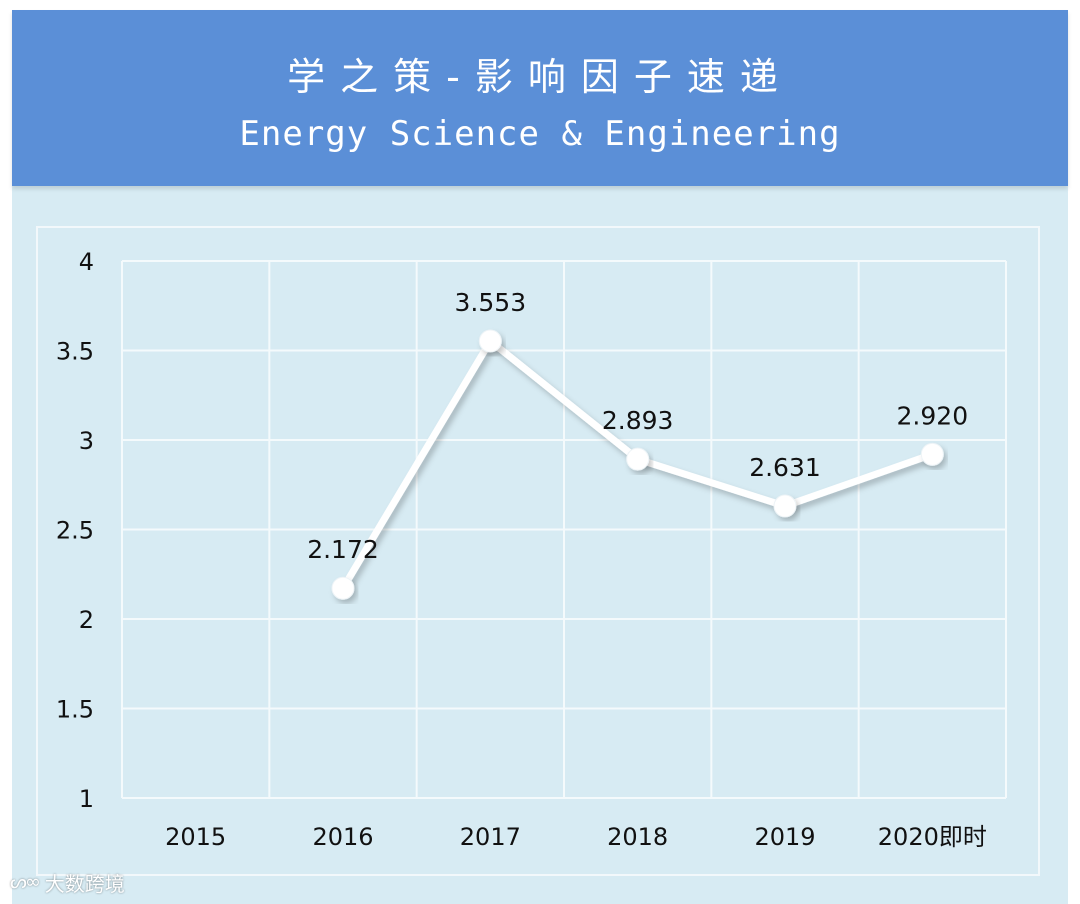 The height and width of the screenshot is (904, 1080). Describe the element at coordinates (638, 420) in the screenshot. I see `data-label-2018: 2.893` at that location.